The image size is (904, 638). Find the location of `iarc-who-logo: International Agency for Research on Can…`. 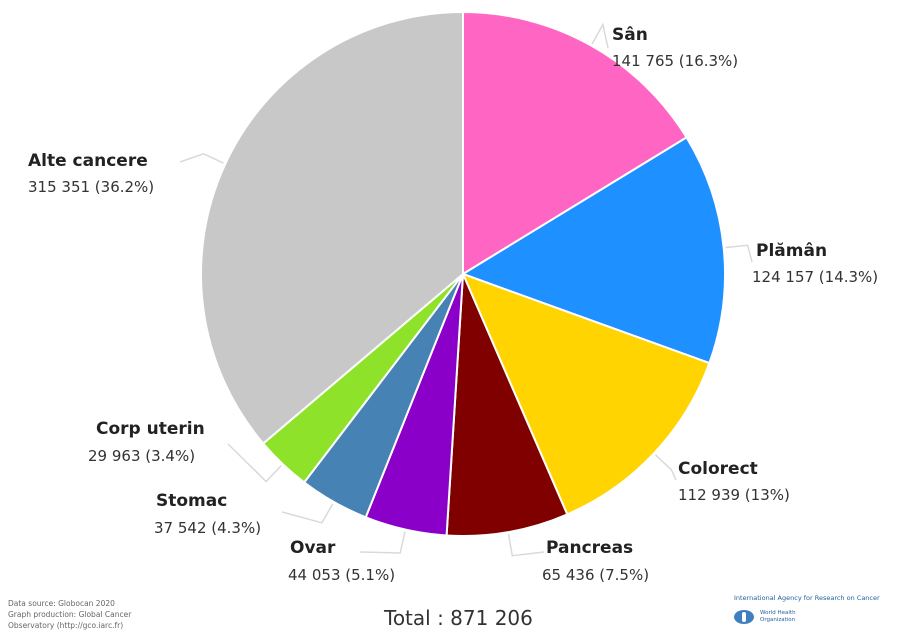

iarc-who-logo: International Agency for Research on Can… is located at coordinates (818, 609).